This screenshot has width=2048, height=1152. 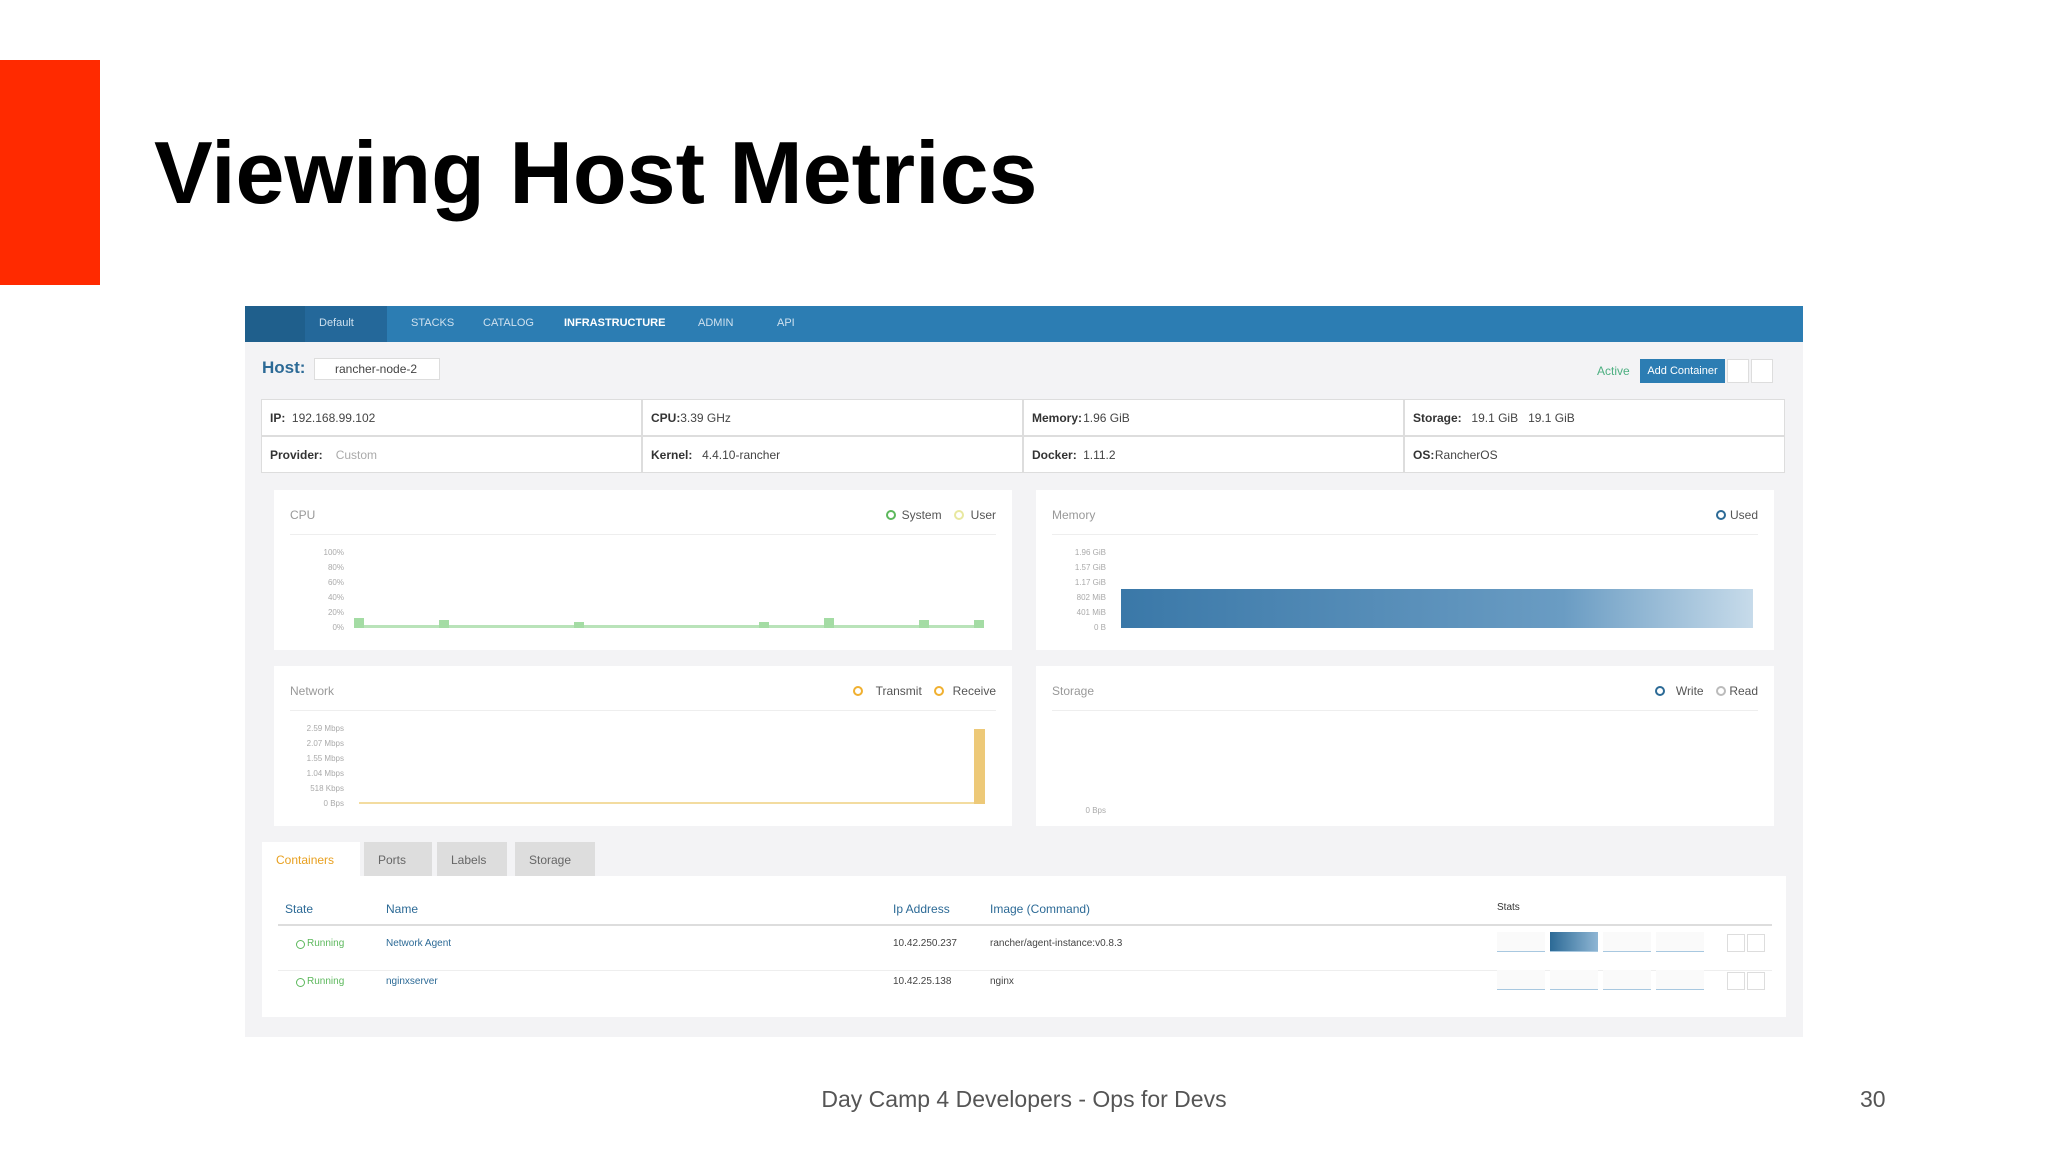 I want to click on nav-default-bg, so click(x=346, y=324).